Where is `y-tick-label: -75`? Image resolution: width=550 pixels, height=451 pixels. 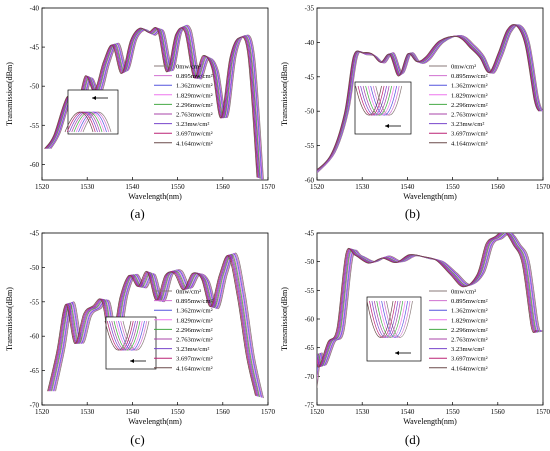
y-tick-label: -75 is located at coordinates (310, 406).